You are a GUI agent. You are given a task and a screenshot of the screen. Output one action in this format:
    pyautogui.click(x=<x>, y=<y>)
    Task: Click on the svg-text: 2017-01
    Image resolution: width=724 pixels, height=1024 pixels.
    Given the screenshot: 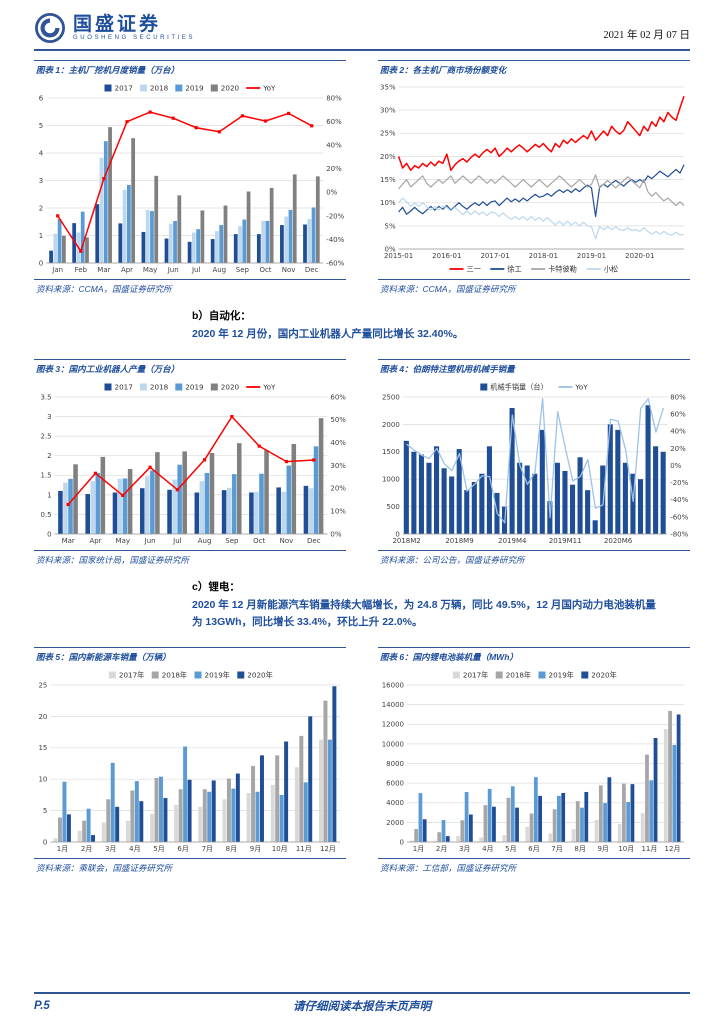 What is the action you would take?
    pyautogui.click(x=494, y=256)
    